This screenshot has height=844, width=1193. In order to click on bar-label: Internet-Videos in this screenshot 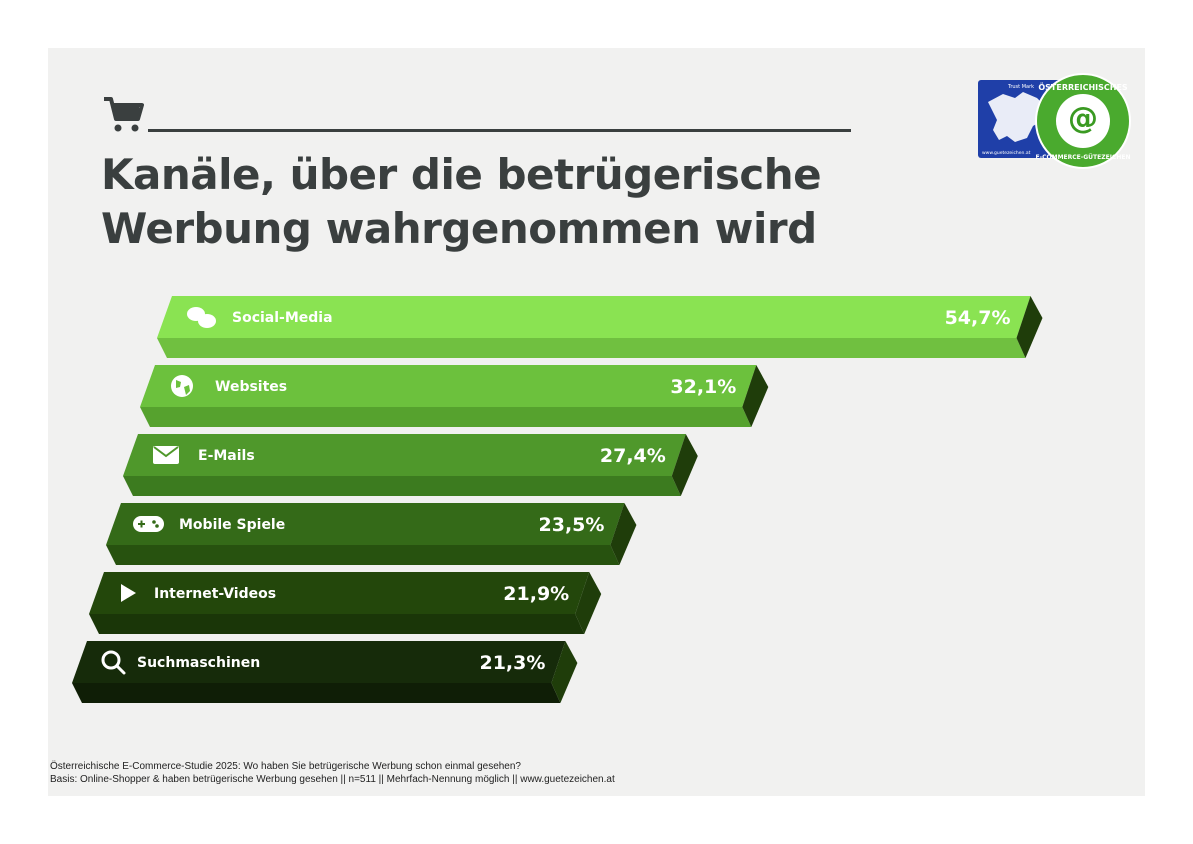, I will do `click(215, 594)`.